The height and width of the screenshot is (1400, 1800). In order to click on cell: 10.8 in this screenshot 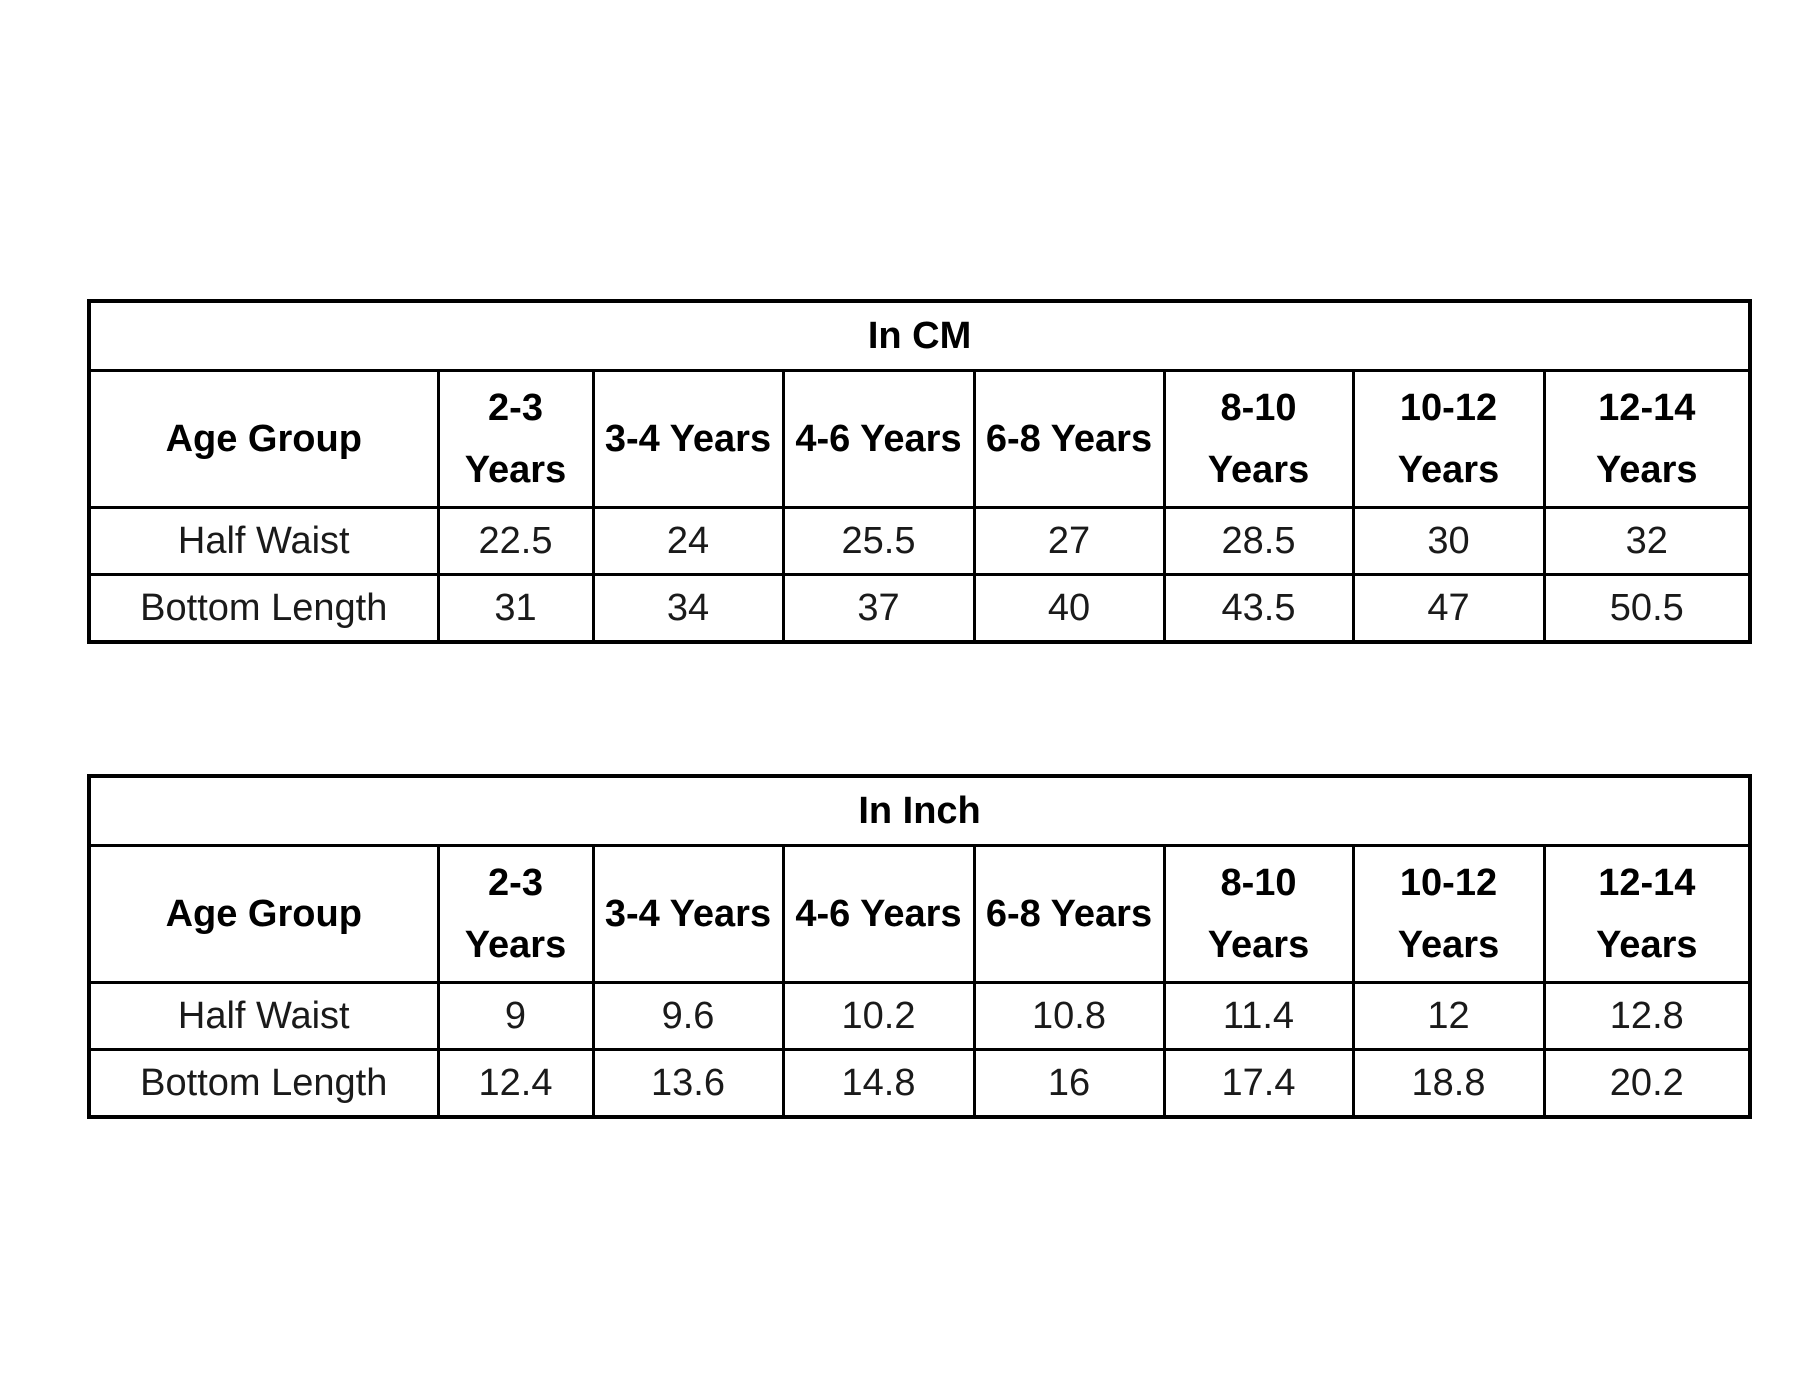, I will do `click(1069, 1016)`.